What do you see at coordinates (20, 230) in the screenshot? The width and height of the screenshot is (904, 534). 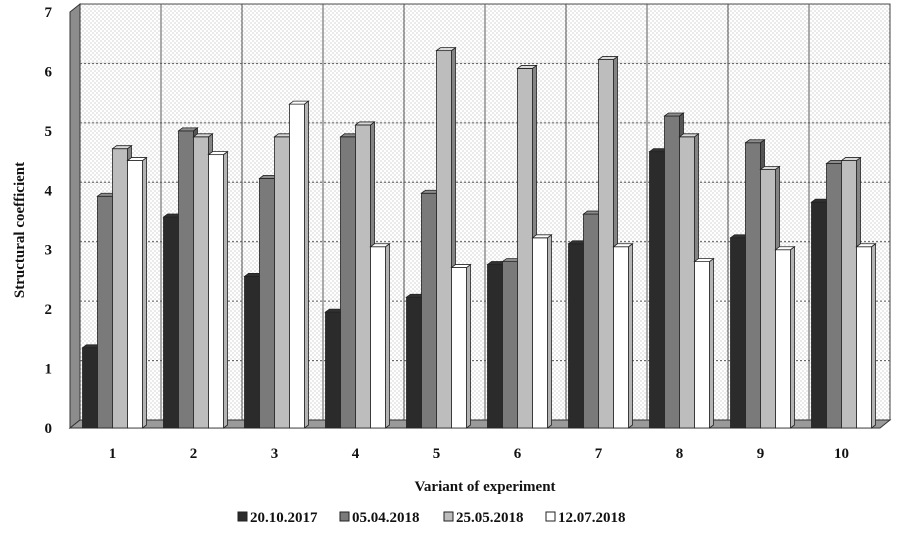 I see `y-axis-title: Structural coefficient` at bounding box center [20, 230].